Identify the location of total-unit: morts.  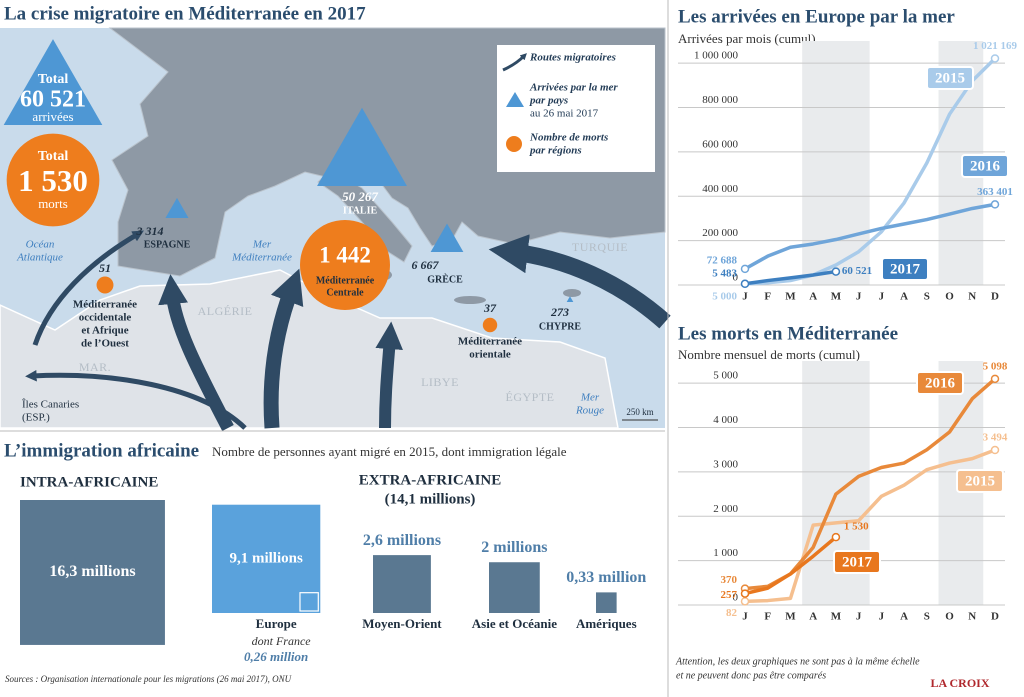
(53, 203).